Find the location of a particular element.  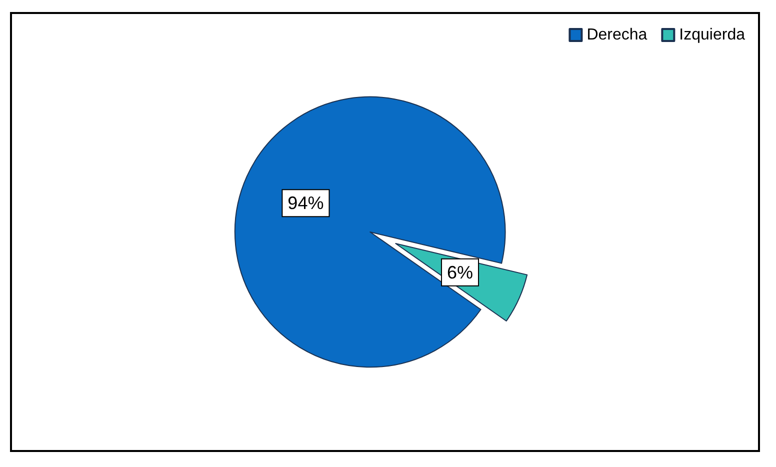

legend-label: Izquierda is located at coordinates (712, 35).